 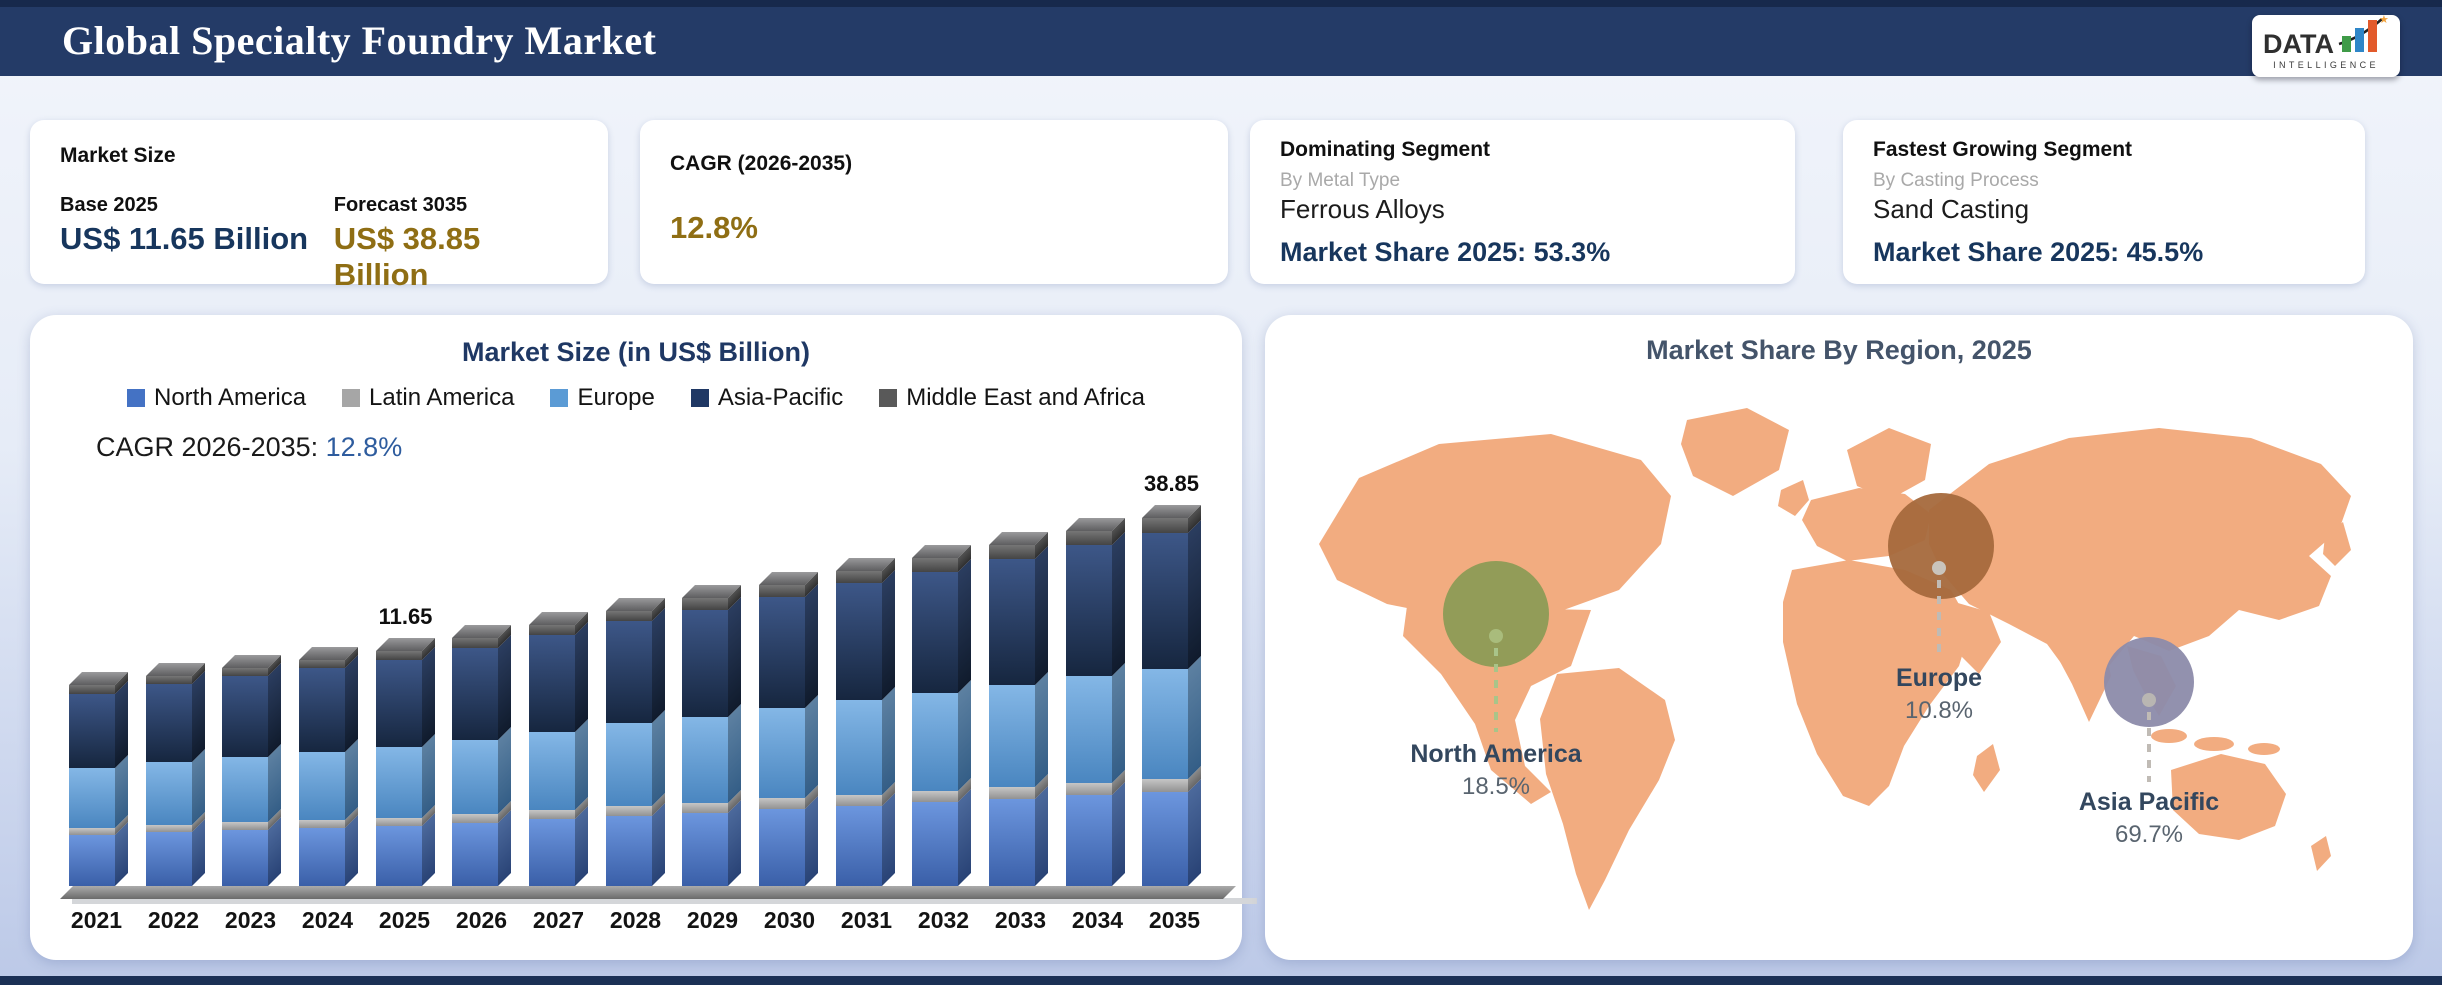 What do you see at coordinates (1026, 397) in the screenshot?
I see `legend-label: Middle East and Africa` at bounding box center [1026, 397].